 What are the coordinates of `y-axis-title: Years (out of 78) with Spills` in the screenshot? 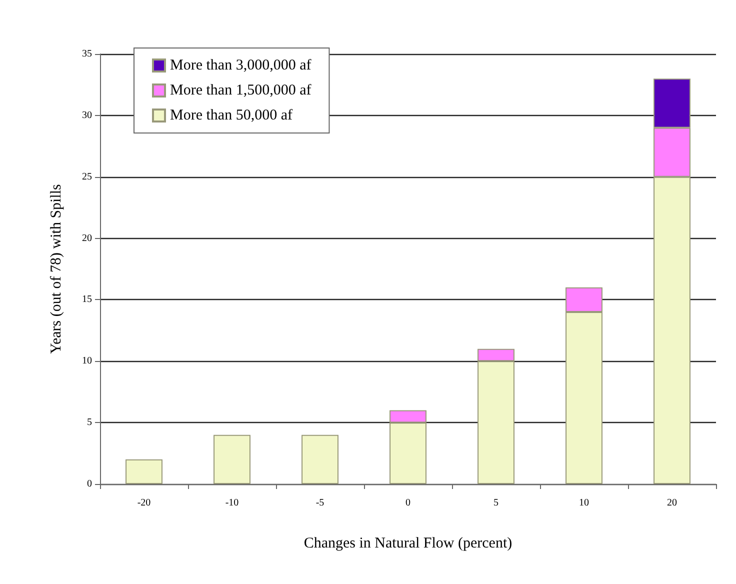 It's located at (56, 269).